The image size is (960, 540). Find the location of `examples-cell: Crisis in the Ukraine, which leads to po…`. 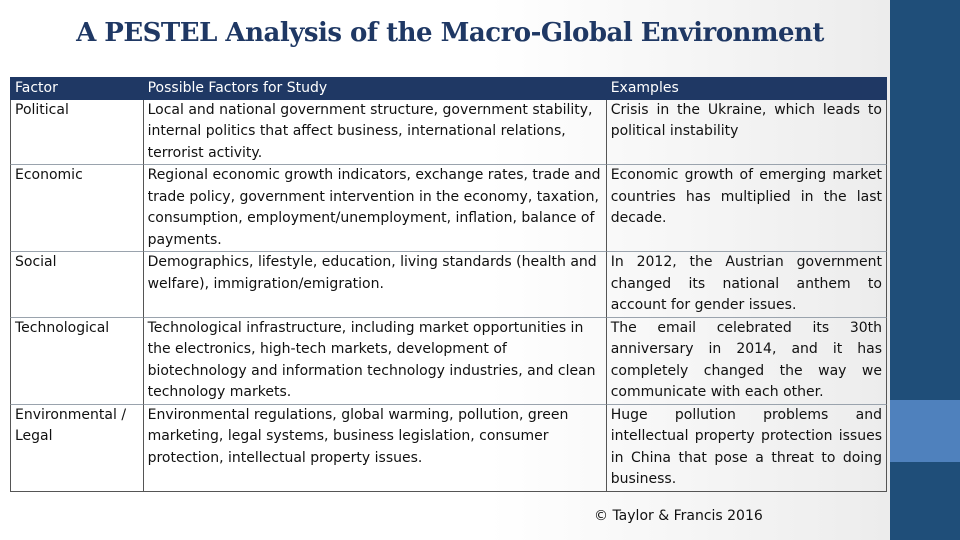

examples-cell: Crisis in the Ukraine, which leads to po… is located at coordinates (746, 132).